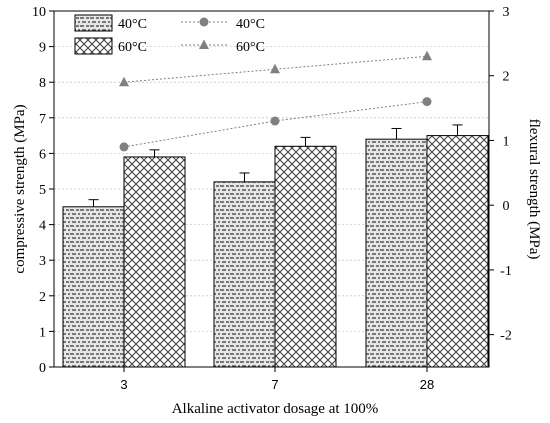 This screenshot has width=550, height=423. Describe the element at coordinates (42, 119) in the screenshot. I see `y-tick-label: 7` at that location.